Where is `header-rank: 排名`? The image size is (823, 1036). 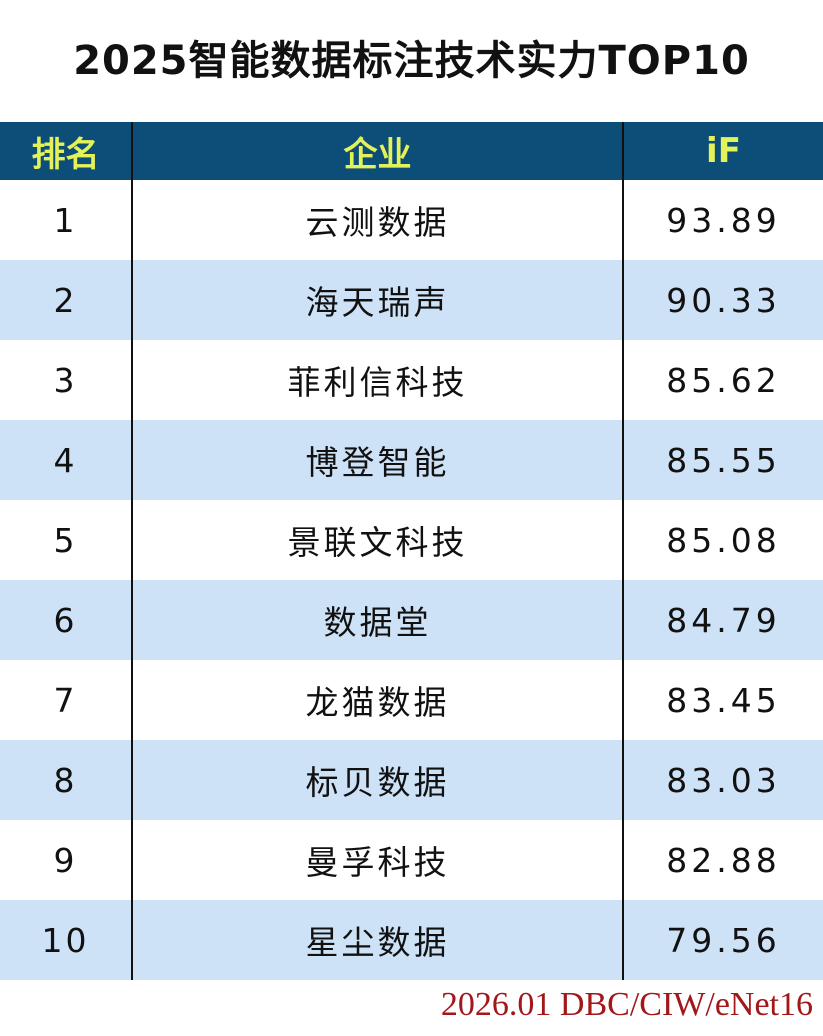
header-rank: 排名 is located at coordinates (66, 151).